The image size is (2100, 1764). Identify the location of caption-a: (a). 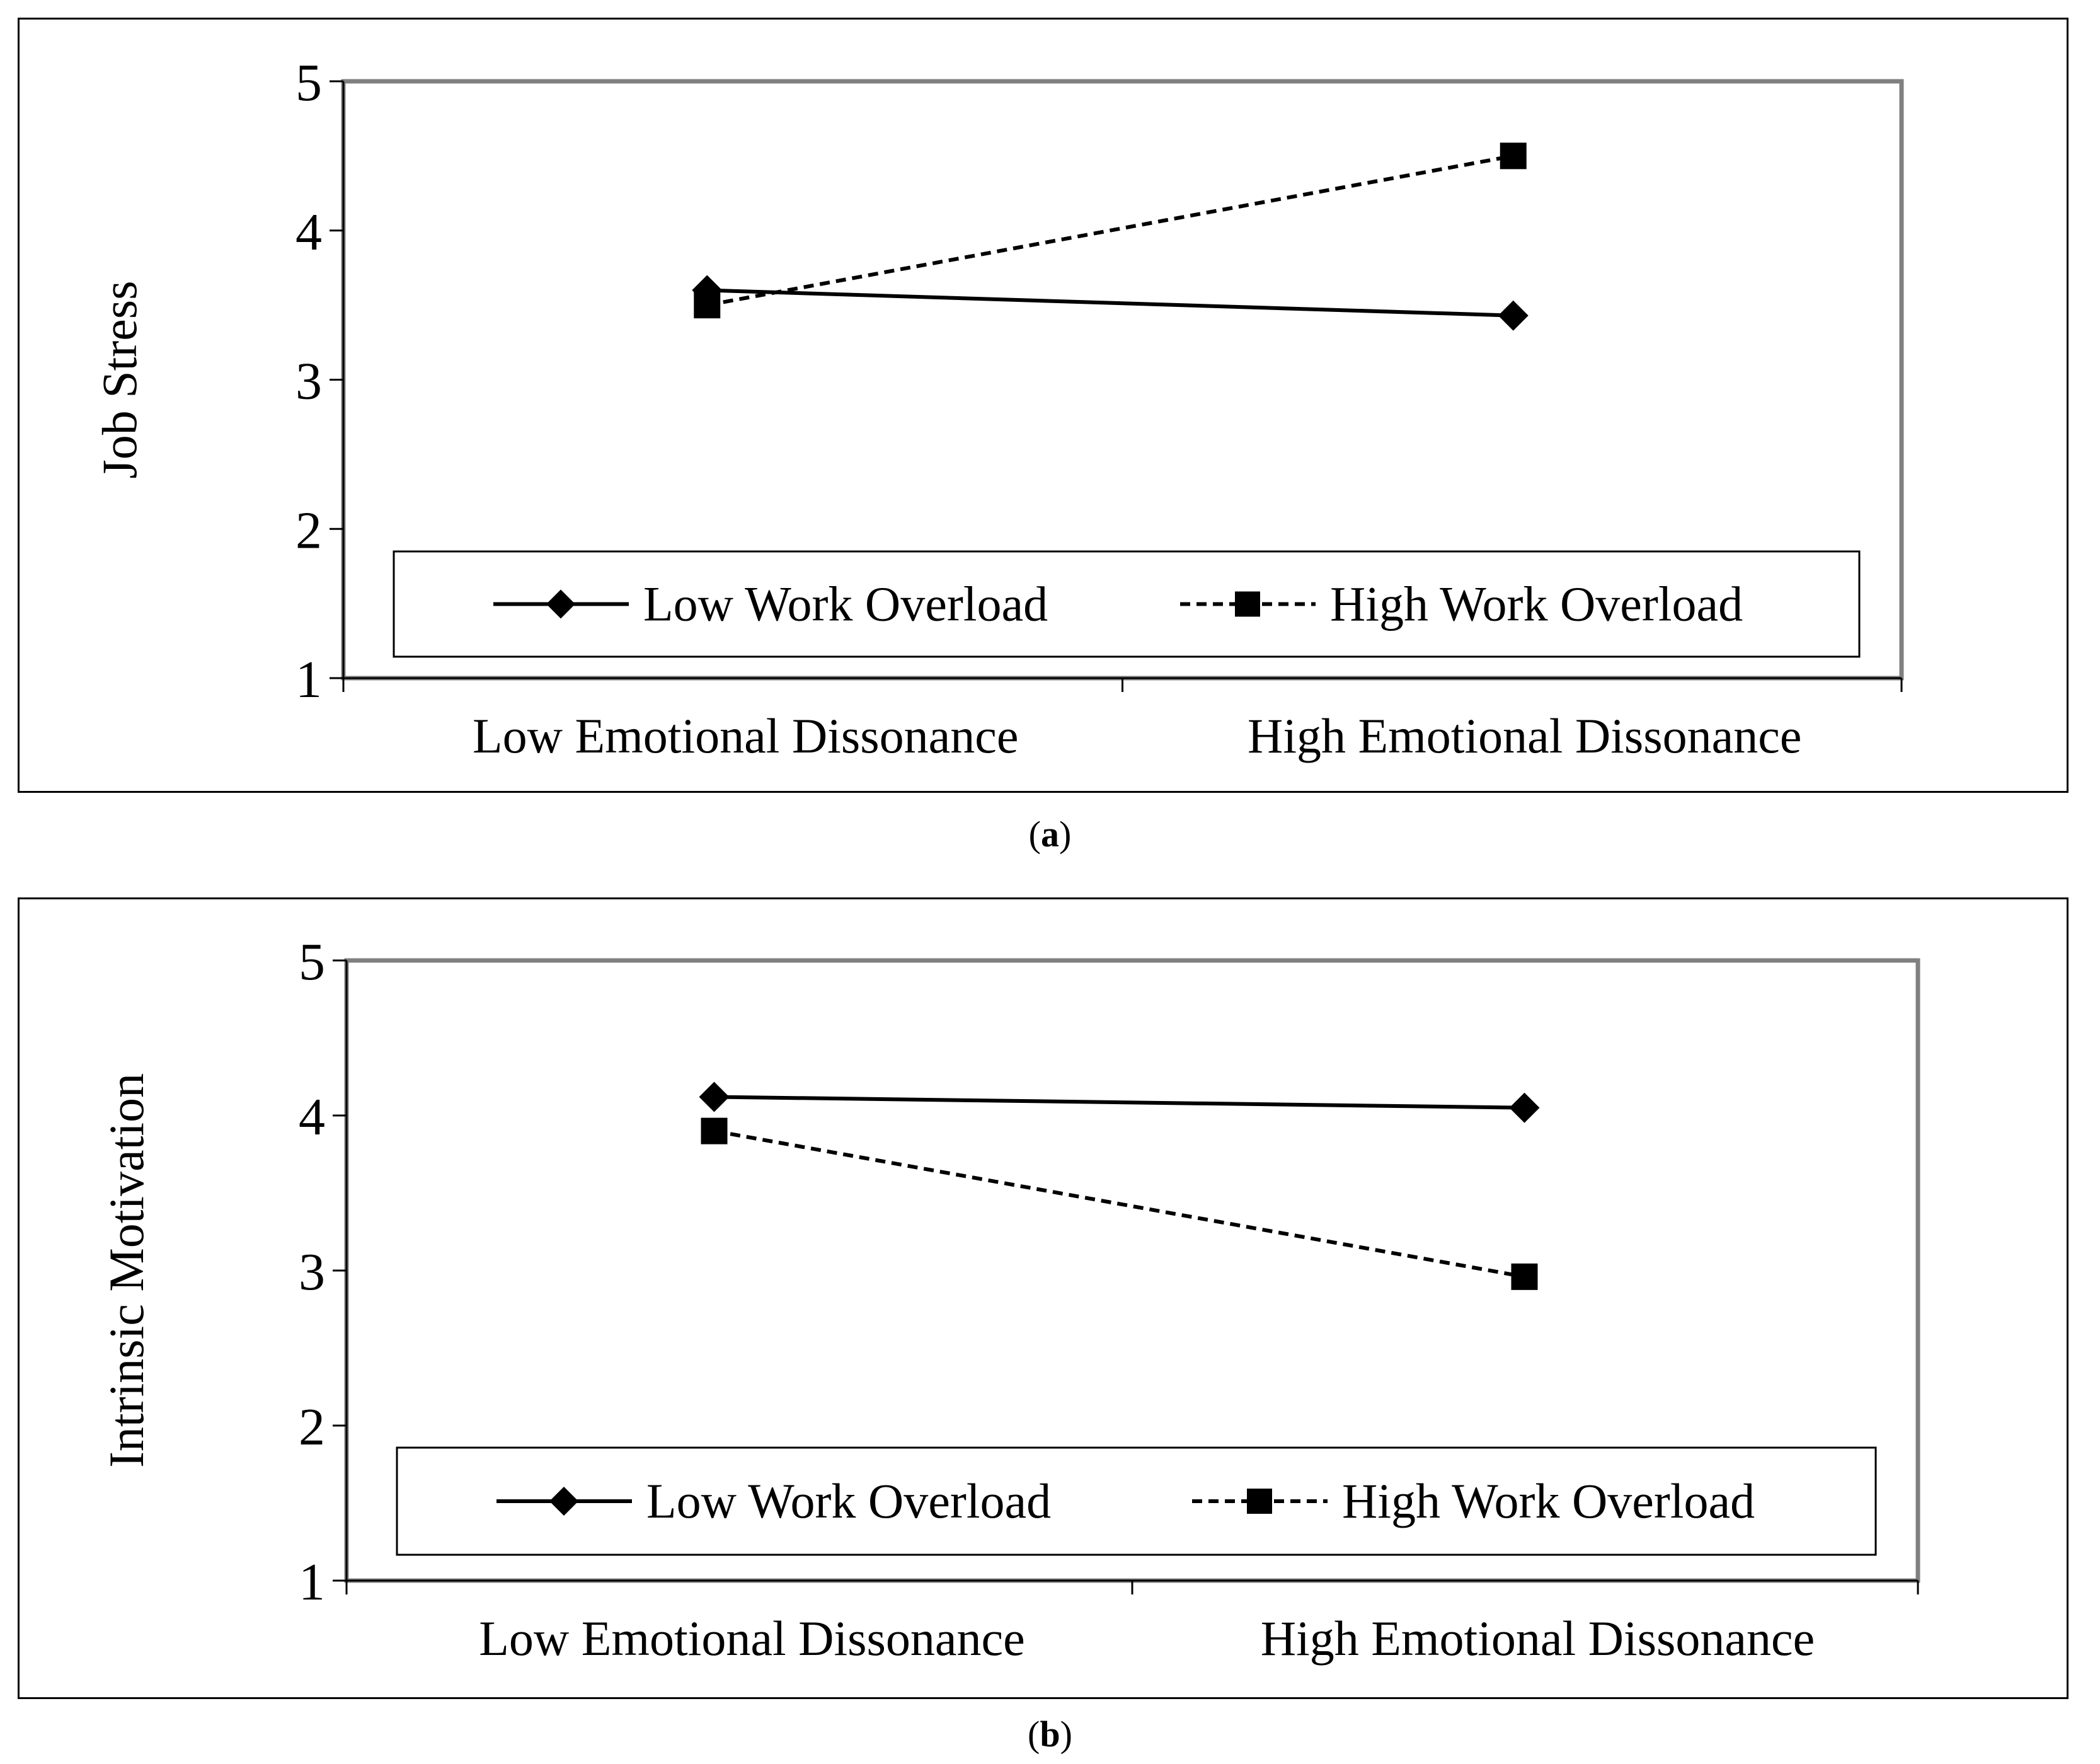
(1050, 835).